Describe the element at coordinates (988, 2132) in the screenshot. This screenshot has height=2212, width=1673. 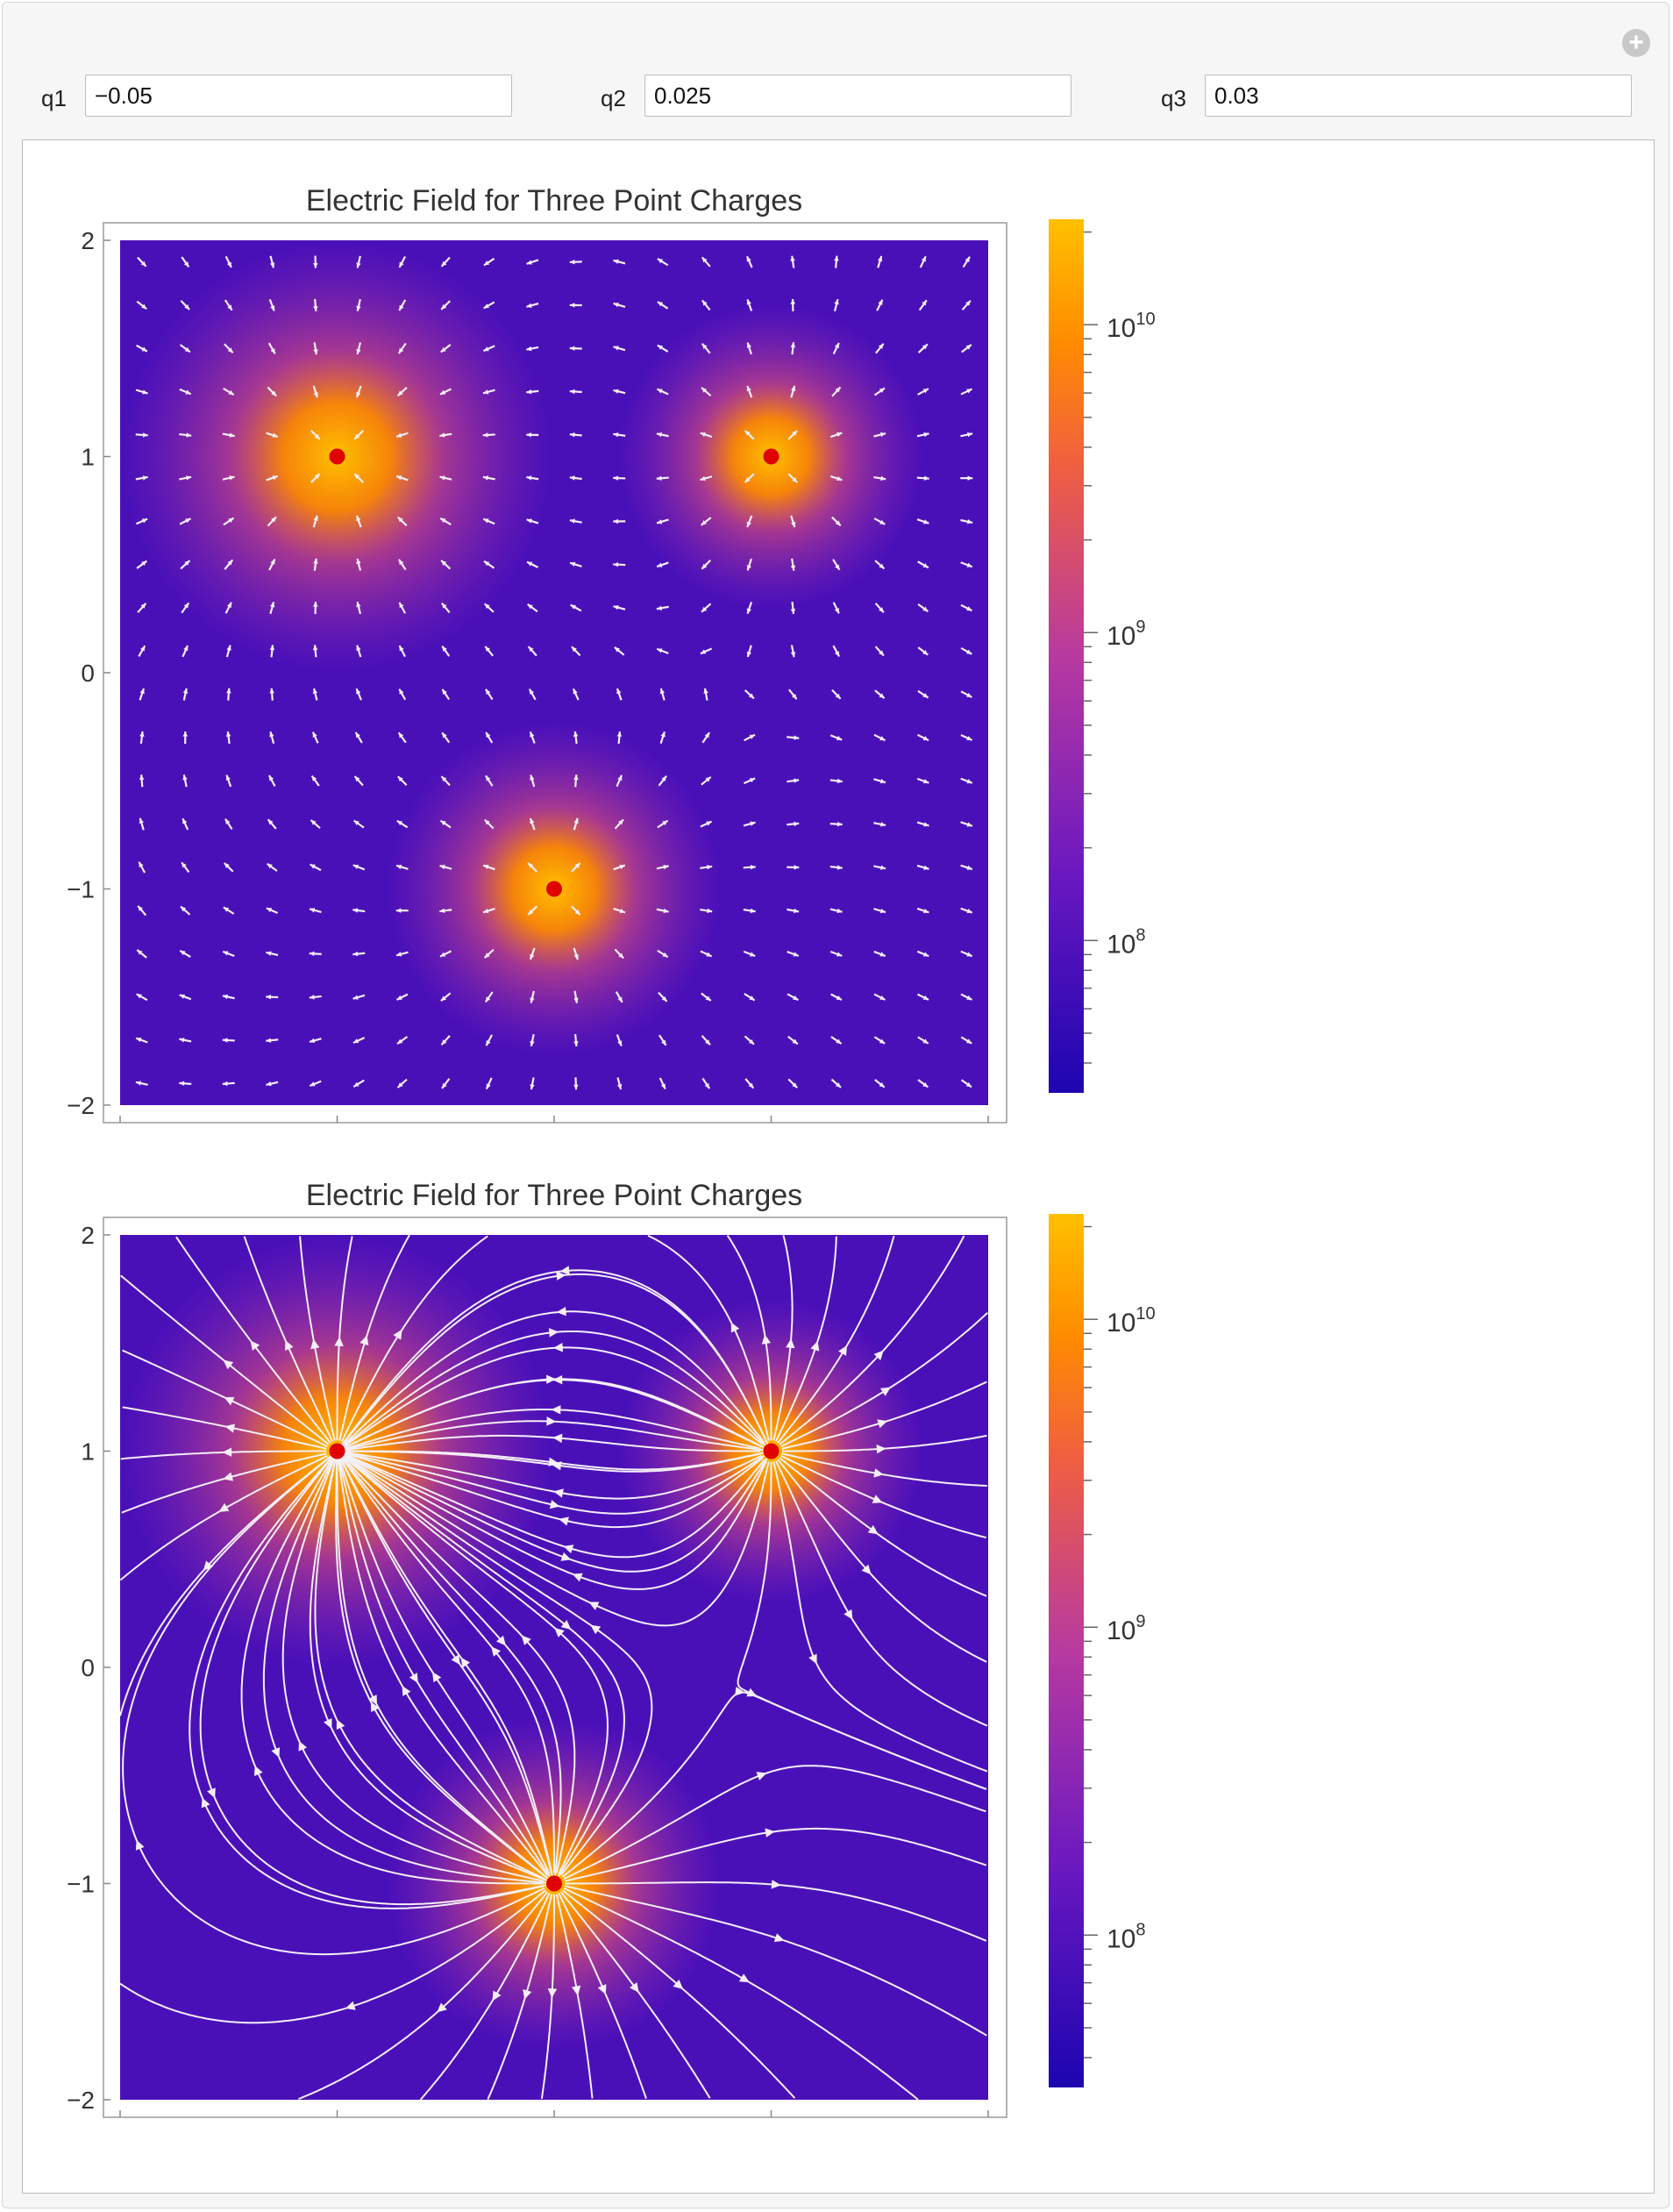
I see `x-tick-label: 2` at that location.